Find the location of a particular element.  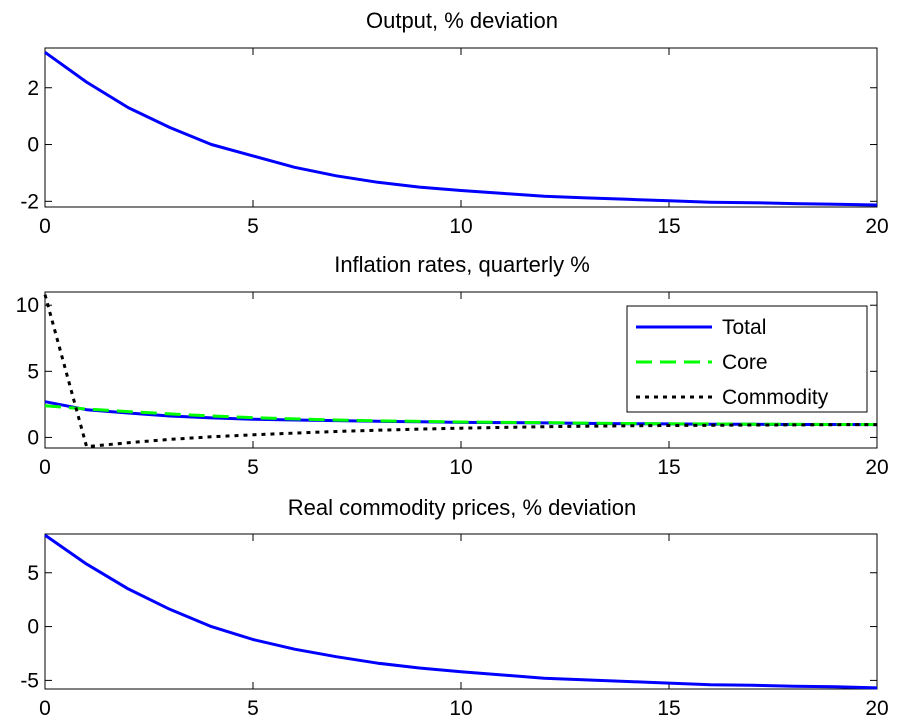

legend-label-total: Total is located at coordinates (744, 327).